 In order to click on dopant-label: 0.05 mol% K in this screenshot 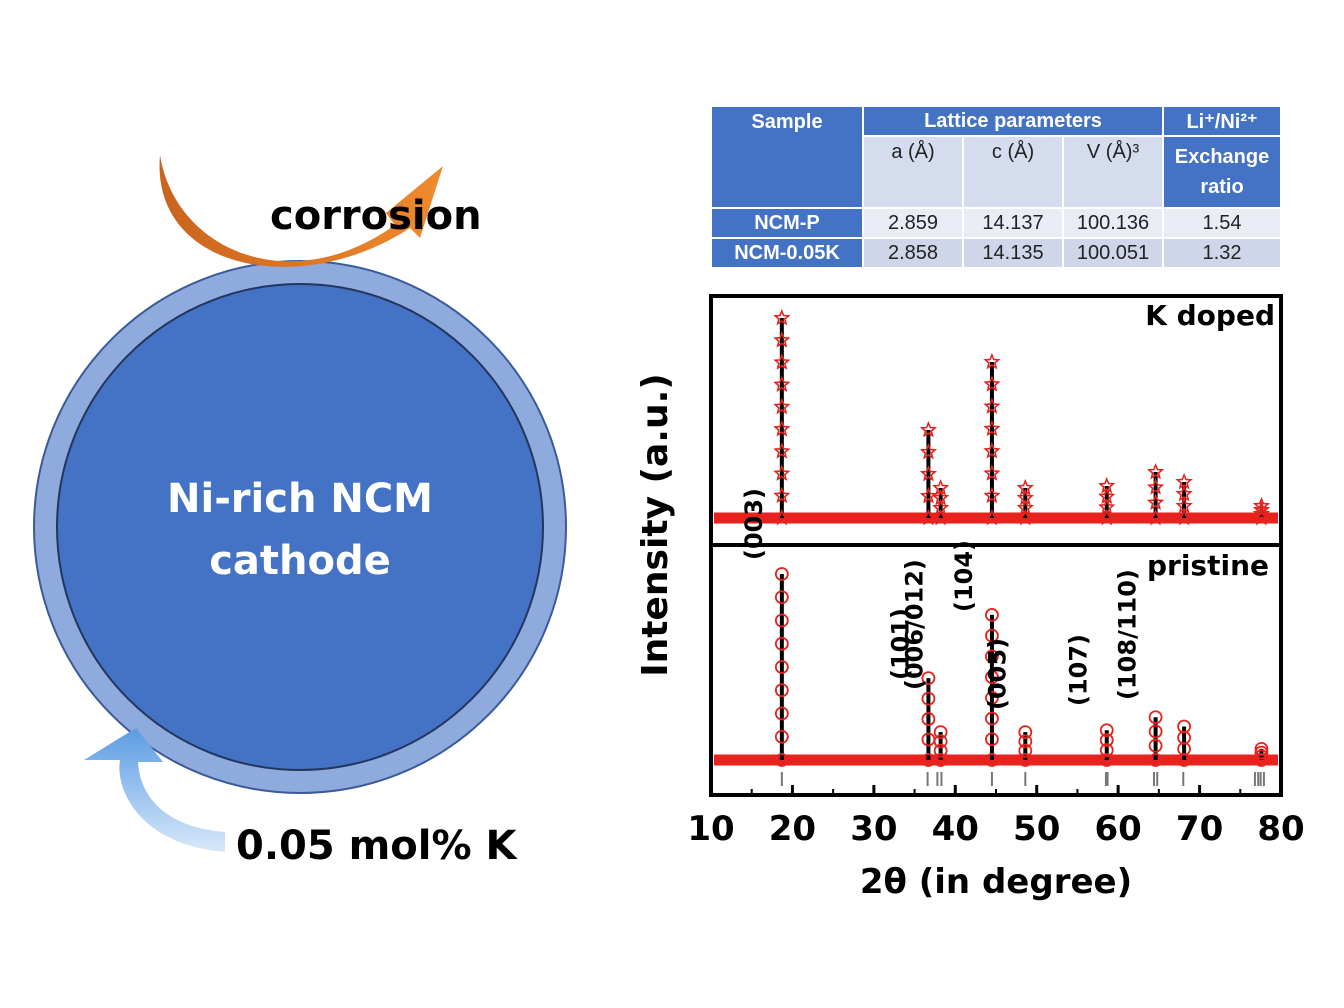, I will do `click(376, 846)`.